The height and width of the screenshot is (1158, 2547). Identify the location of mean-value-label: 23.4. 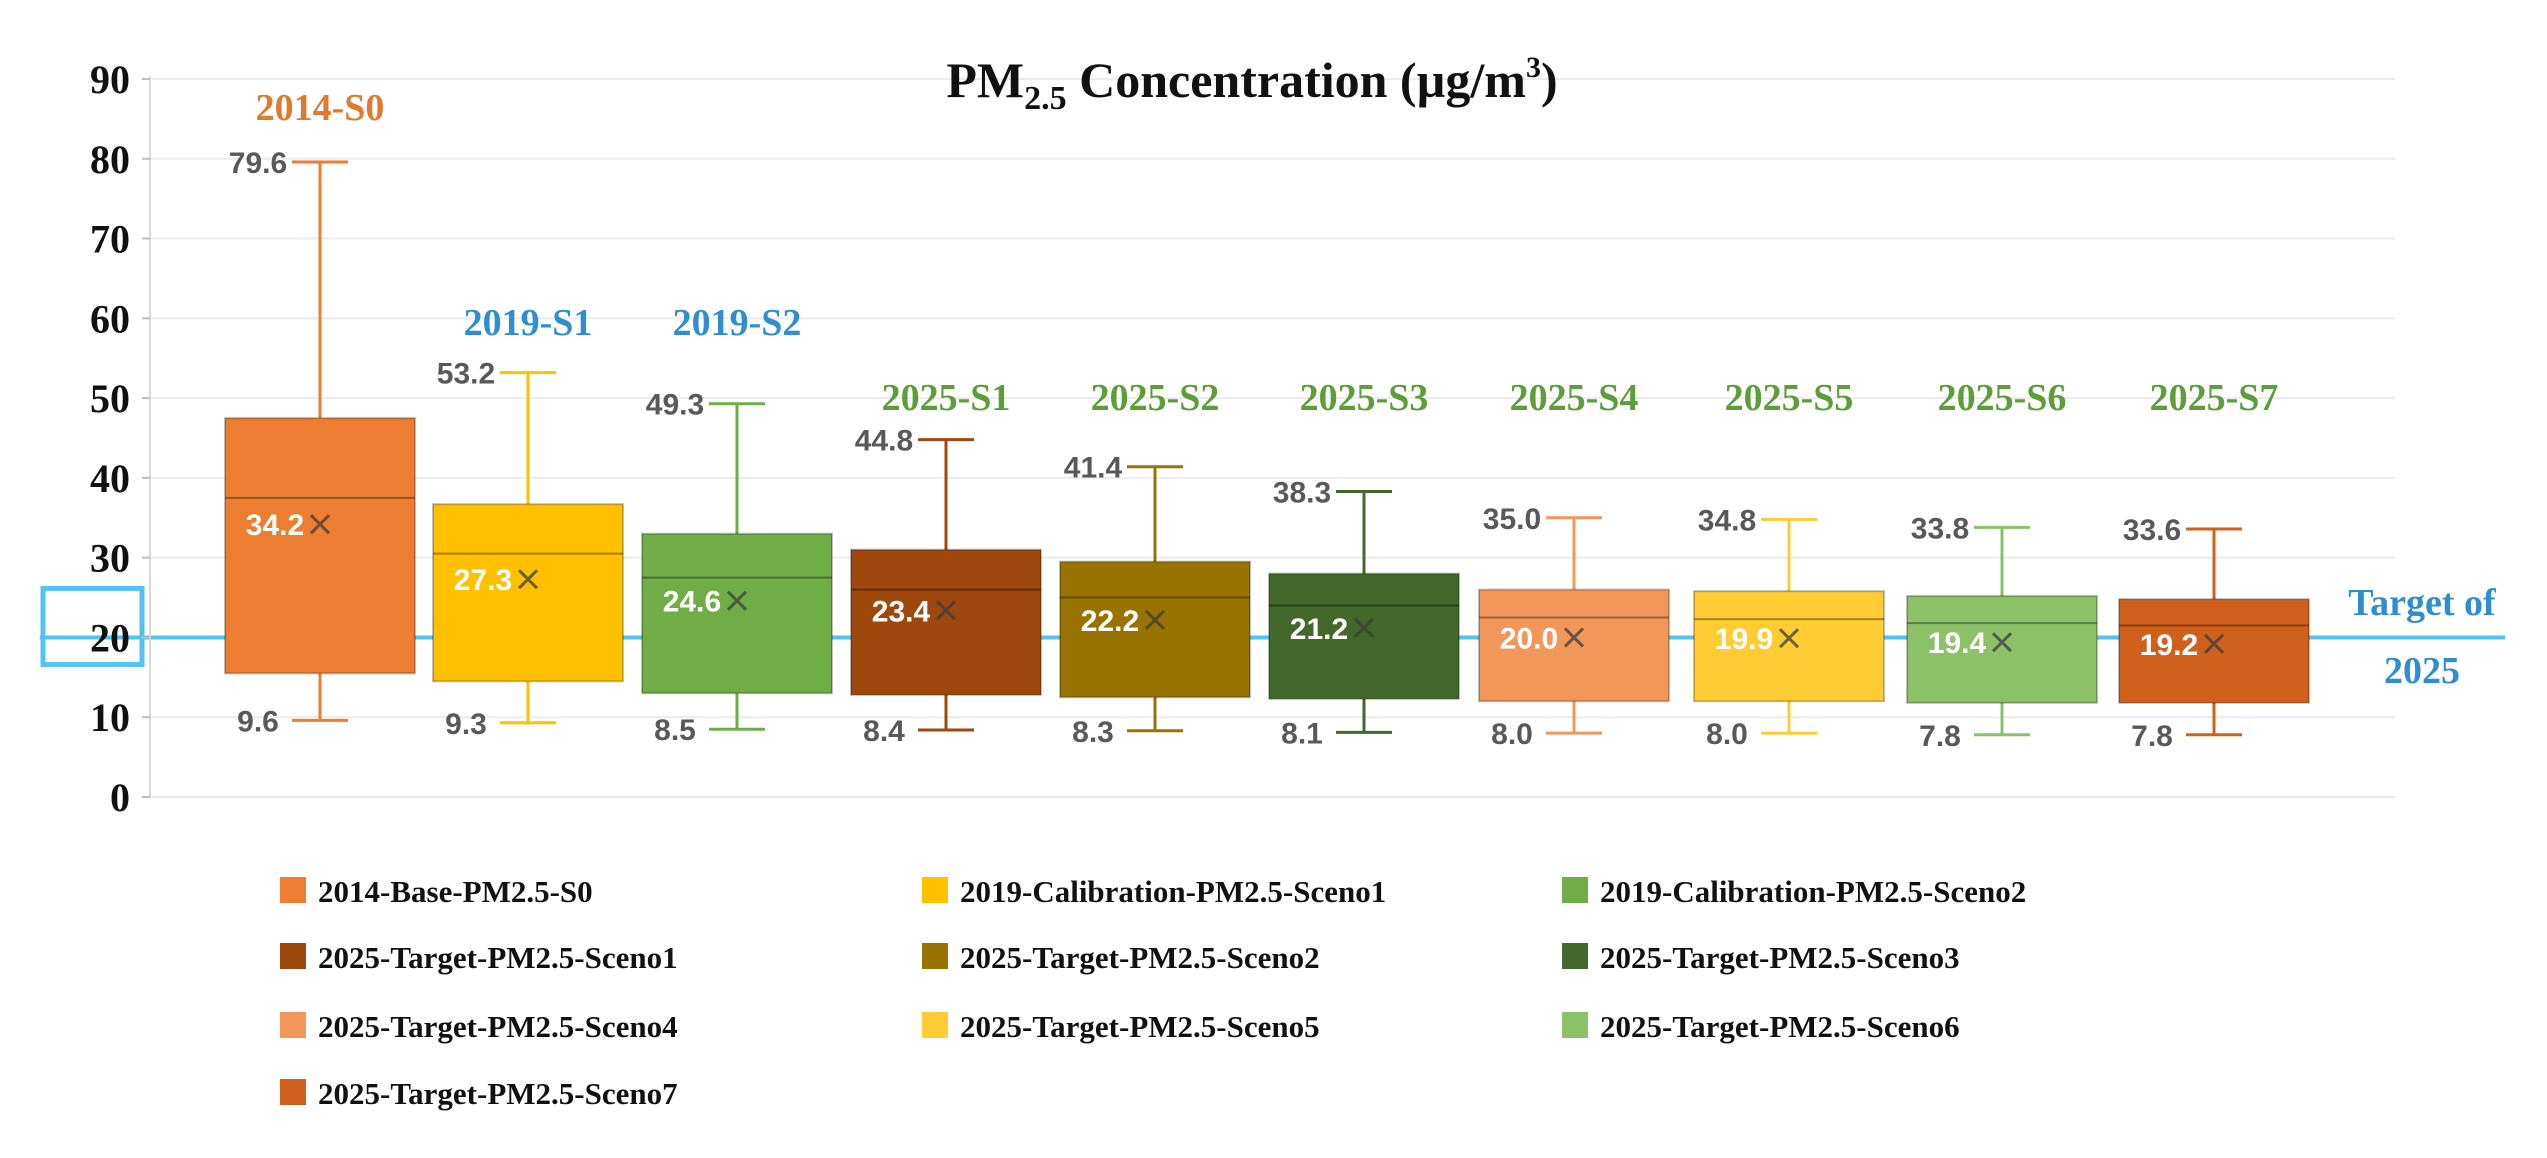
(901, 611).